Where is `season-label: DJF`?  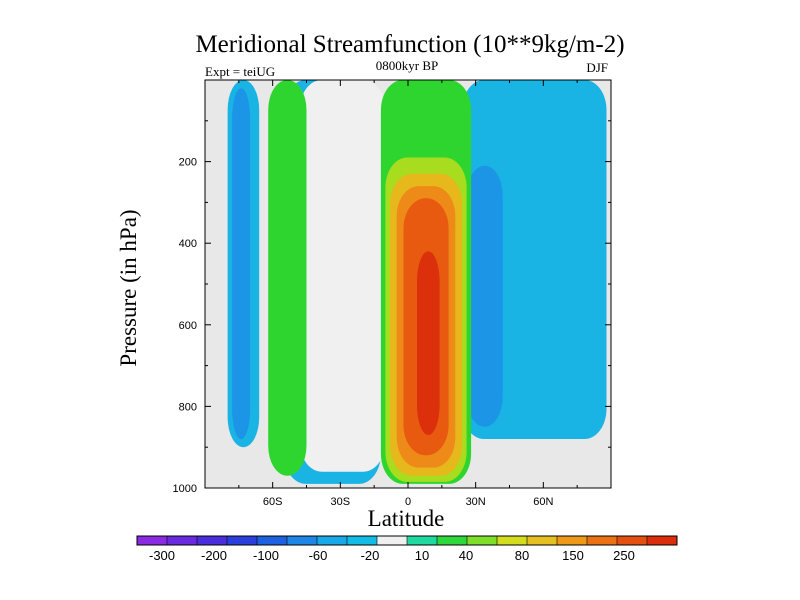 season-label: DJF is located at coordinates (597, 67).